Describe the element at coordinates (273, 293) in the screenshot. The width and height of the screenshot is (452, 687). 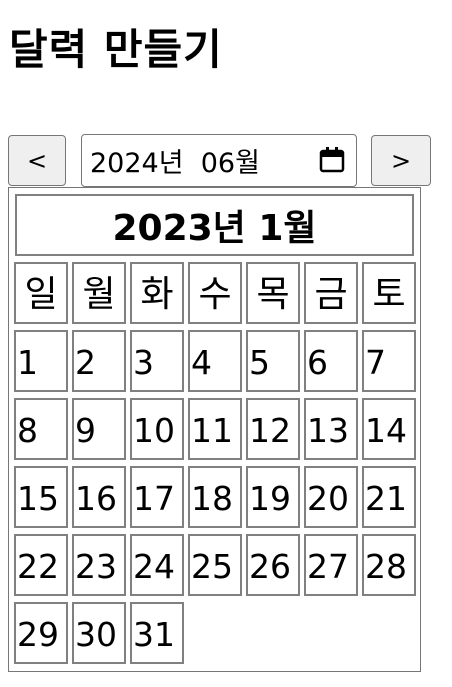
I see `weekday-header: 목` at that location.